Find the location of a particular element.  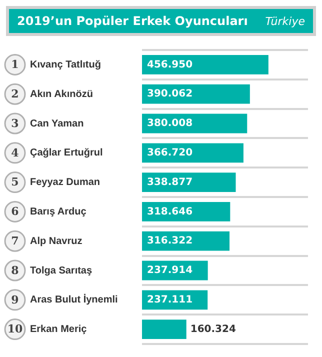

y-tick-label: Çağlar Ertuğrul is located at coordinates (67, 153).